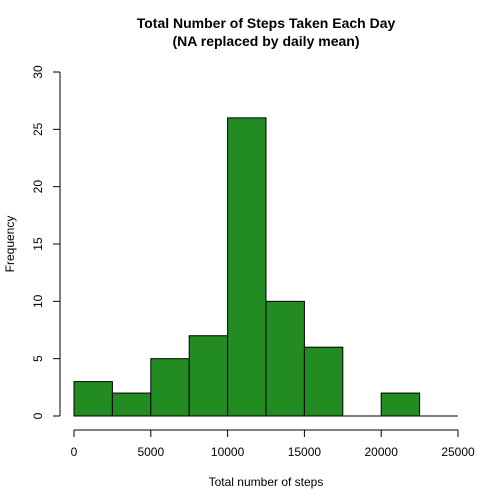  Describe the element at coordinates (228, 452) in the screenshot. I see `x-tick-label: 10000` at that location.